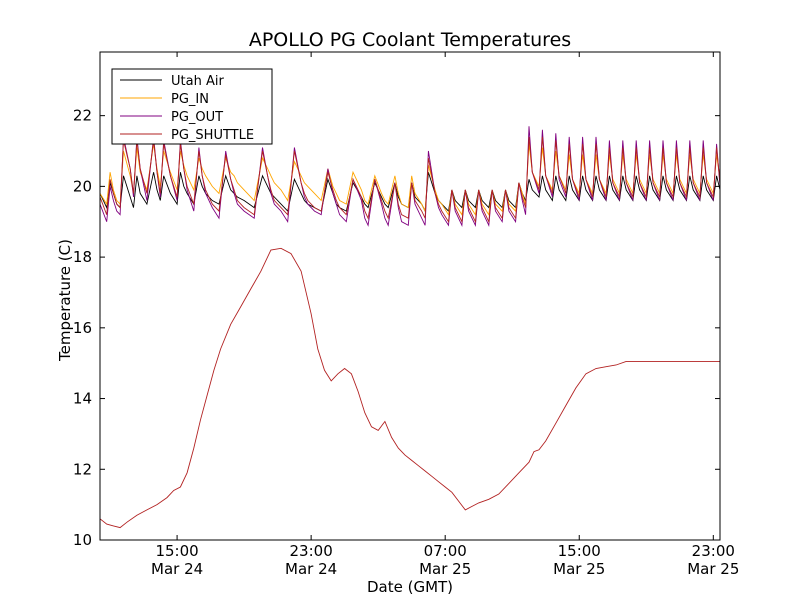  Describe the element at coordinates (212, 135) in the screenshot. I see `legend-label-pg-shuttle: PG_SHUTTLE` at that location.